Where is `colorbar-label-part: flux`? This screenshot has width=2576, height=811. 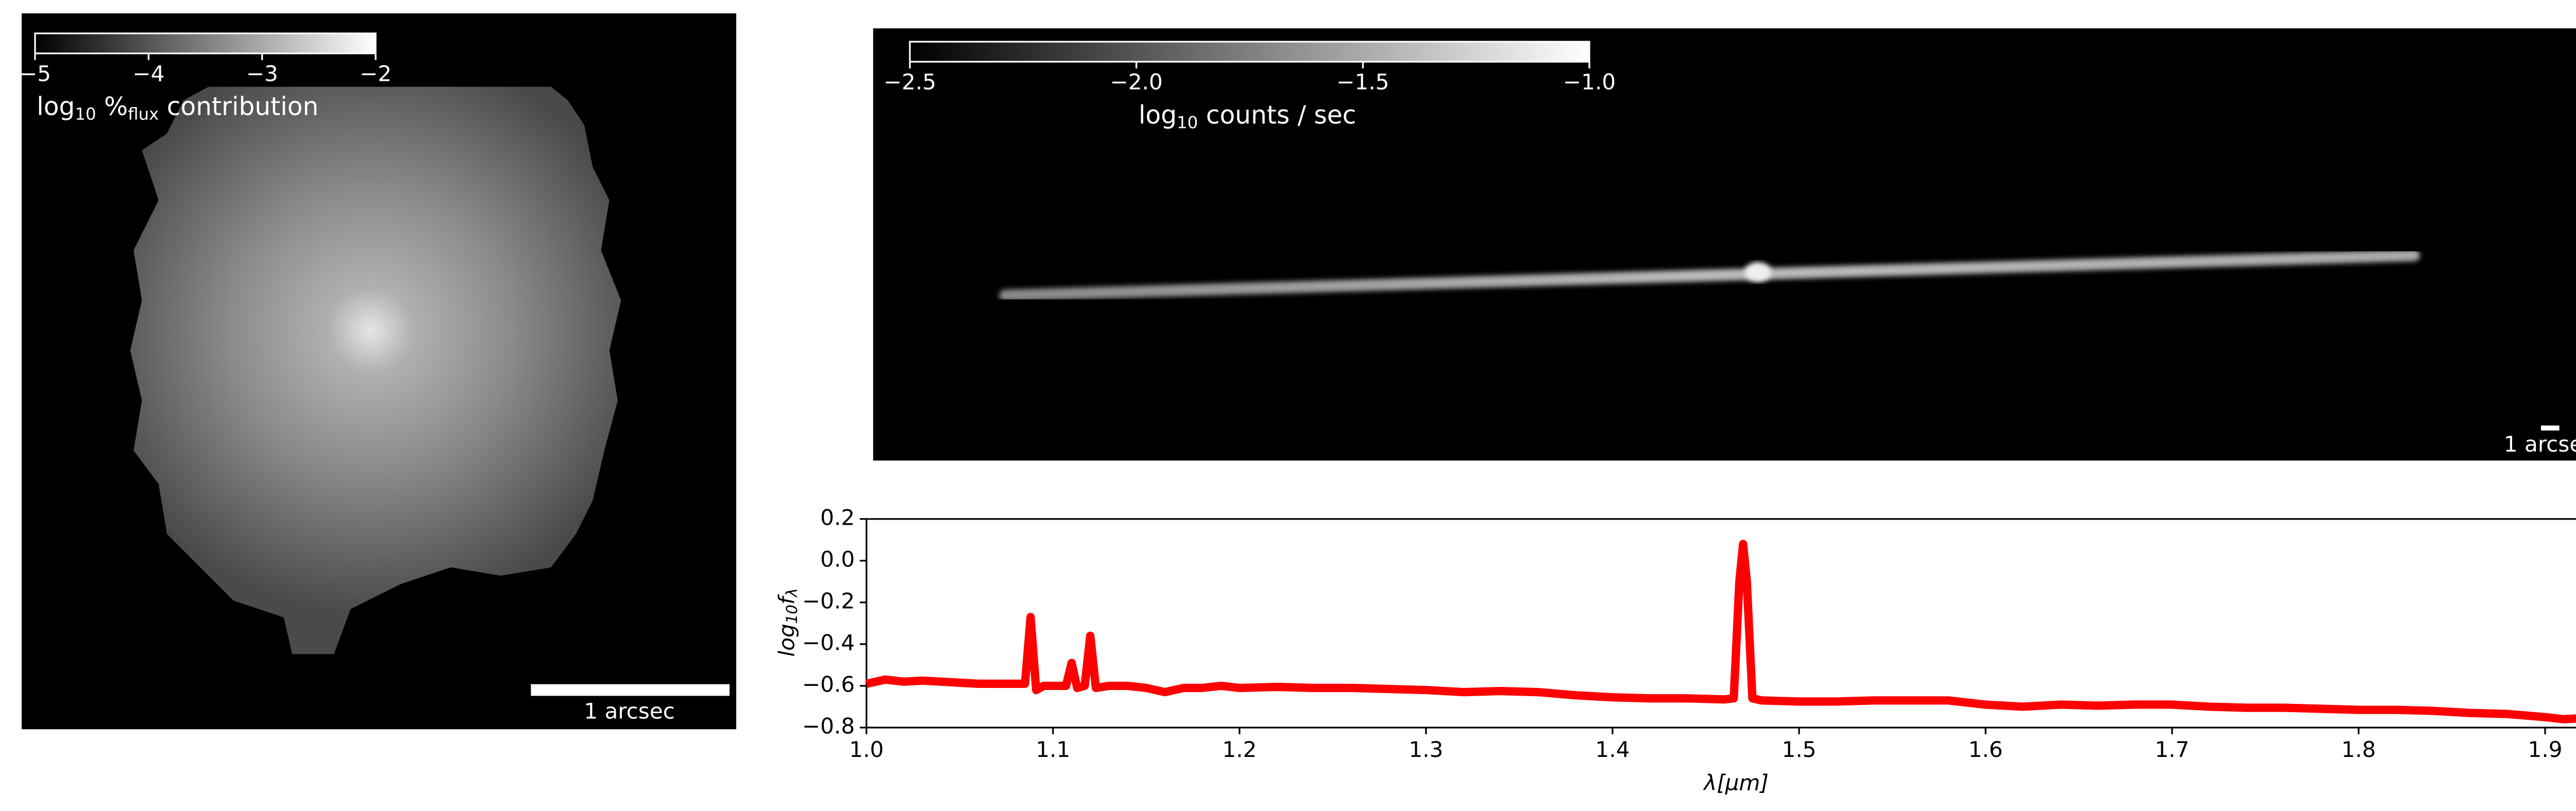
colorbar-label-part: flux is located at coordinates (143, 114).